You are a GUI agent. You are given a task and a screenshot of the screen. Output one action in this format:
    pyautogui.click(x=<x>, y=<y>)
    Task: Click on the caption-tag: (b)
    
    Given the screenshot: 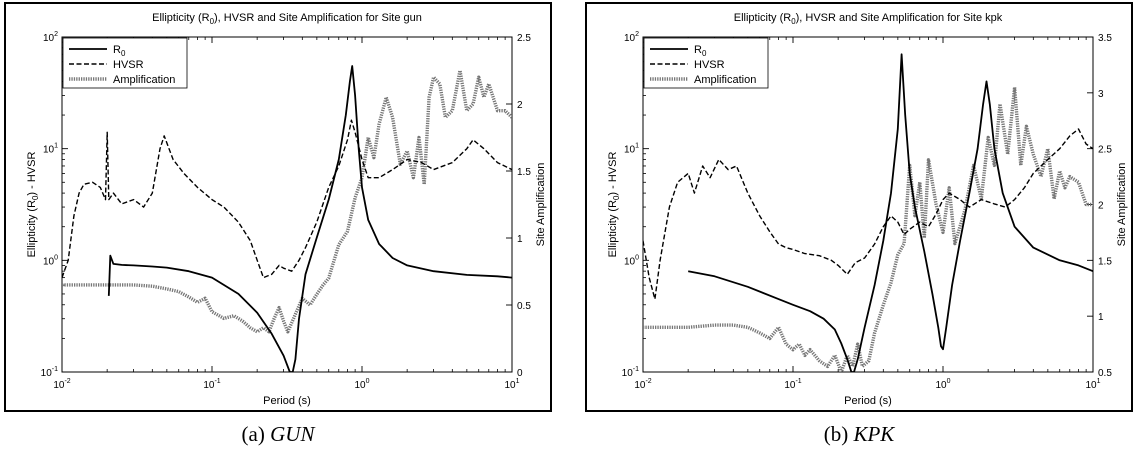 What is the action you would take?
    pyautogui.click(x=836, y=434)
    